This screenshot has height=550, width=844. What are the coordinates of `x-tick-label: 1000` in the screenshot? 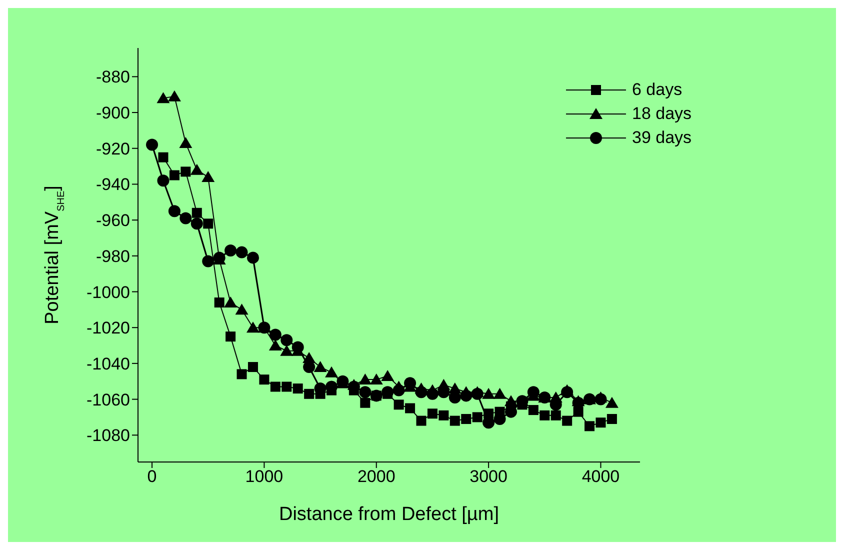 It's located at (264, 476).